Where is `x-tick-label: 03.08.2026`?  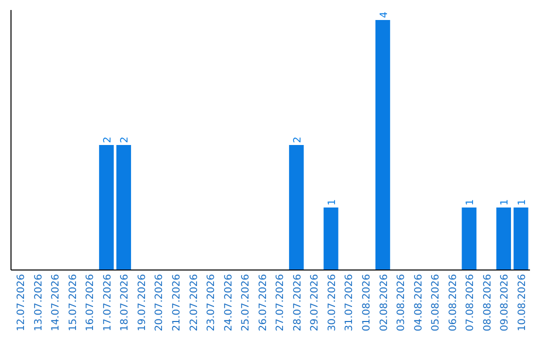 x-tick-label: 03.08.2026 is located at coordinates (402, 303).